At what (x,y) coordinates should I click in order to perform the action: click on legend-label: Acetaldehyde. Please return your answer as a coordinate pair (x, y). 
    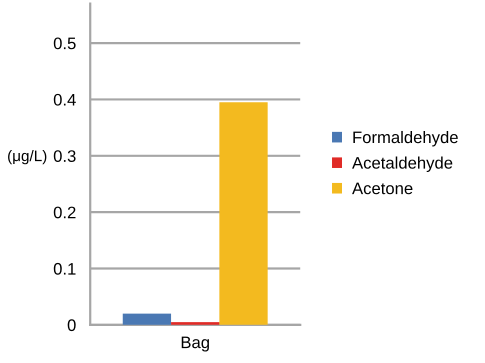
    Looking at the image, I should click on (402, 164).